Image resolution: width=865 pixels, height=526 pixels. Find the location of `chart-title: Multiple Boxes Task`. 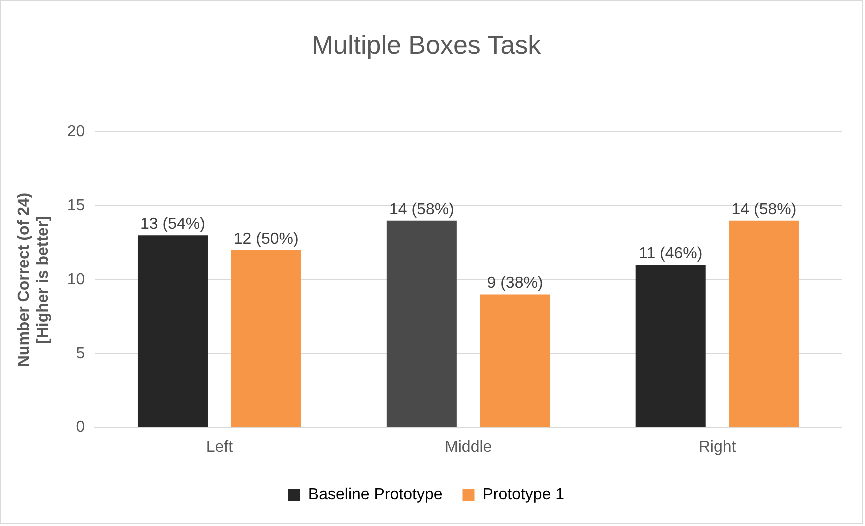

chart-title: Multiple Boxes Task is located at coordinates (427, 45).